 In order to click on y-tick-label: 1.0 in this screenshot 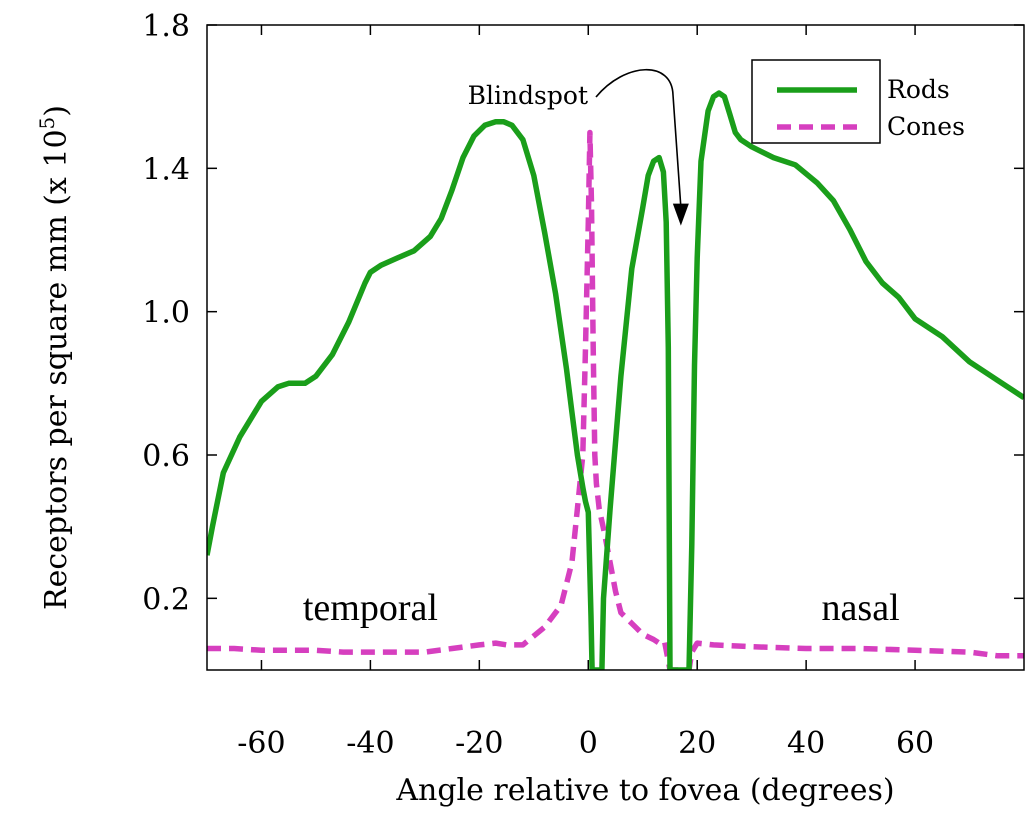, I will do `click(166, 313)`.